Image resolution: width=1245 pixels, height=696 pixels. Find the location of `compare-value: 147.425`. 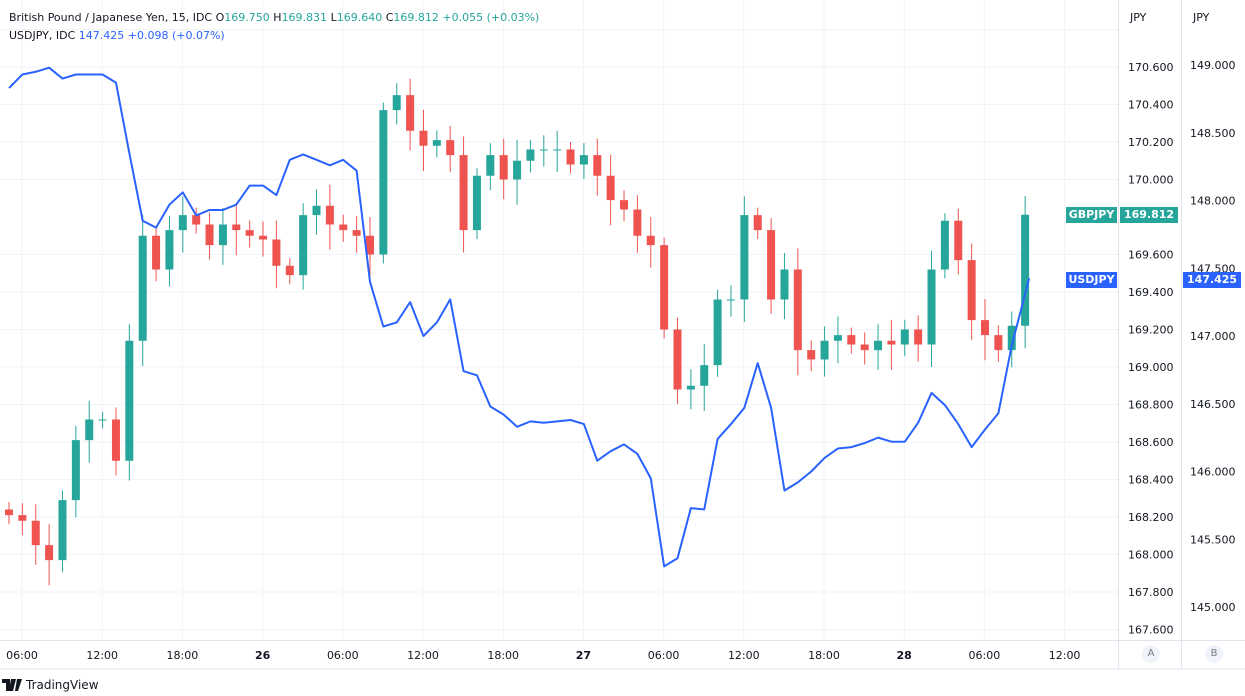

compare-value: 147.425 is located at coordinates (101, 35).